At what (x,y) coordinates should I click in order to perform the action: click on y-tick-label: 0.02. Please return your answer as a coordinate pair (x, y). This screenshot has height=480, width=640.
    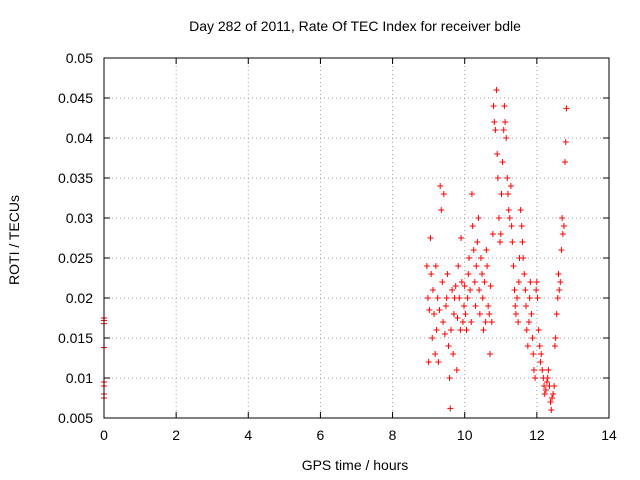
    Looking at the image, I should click on (79, 298).